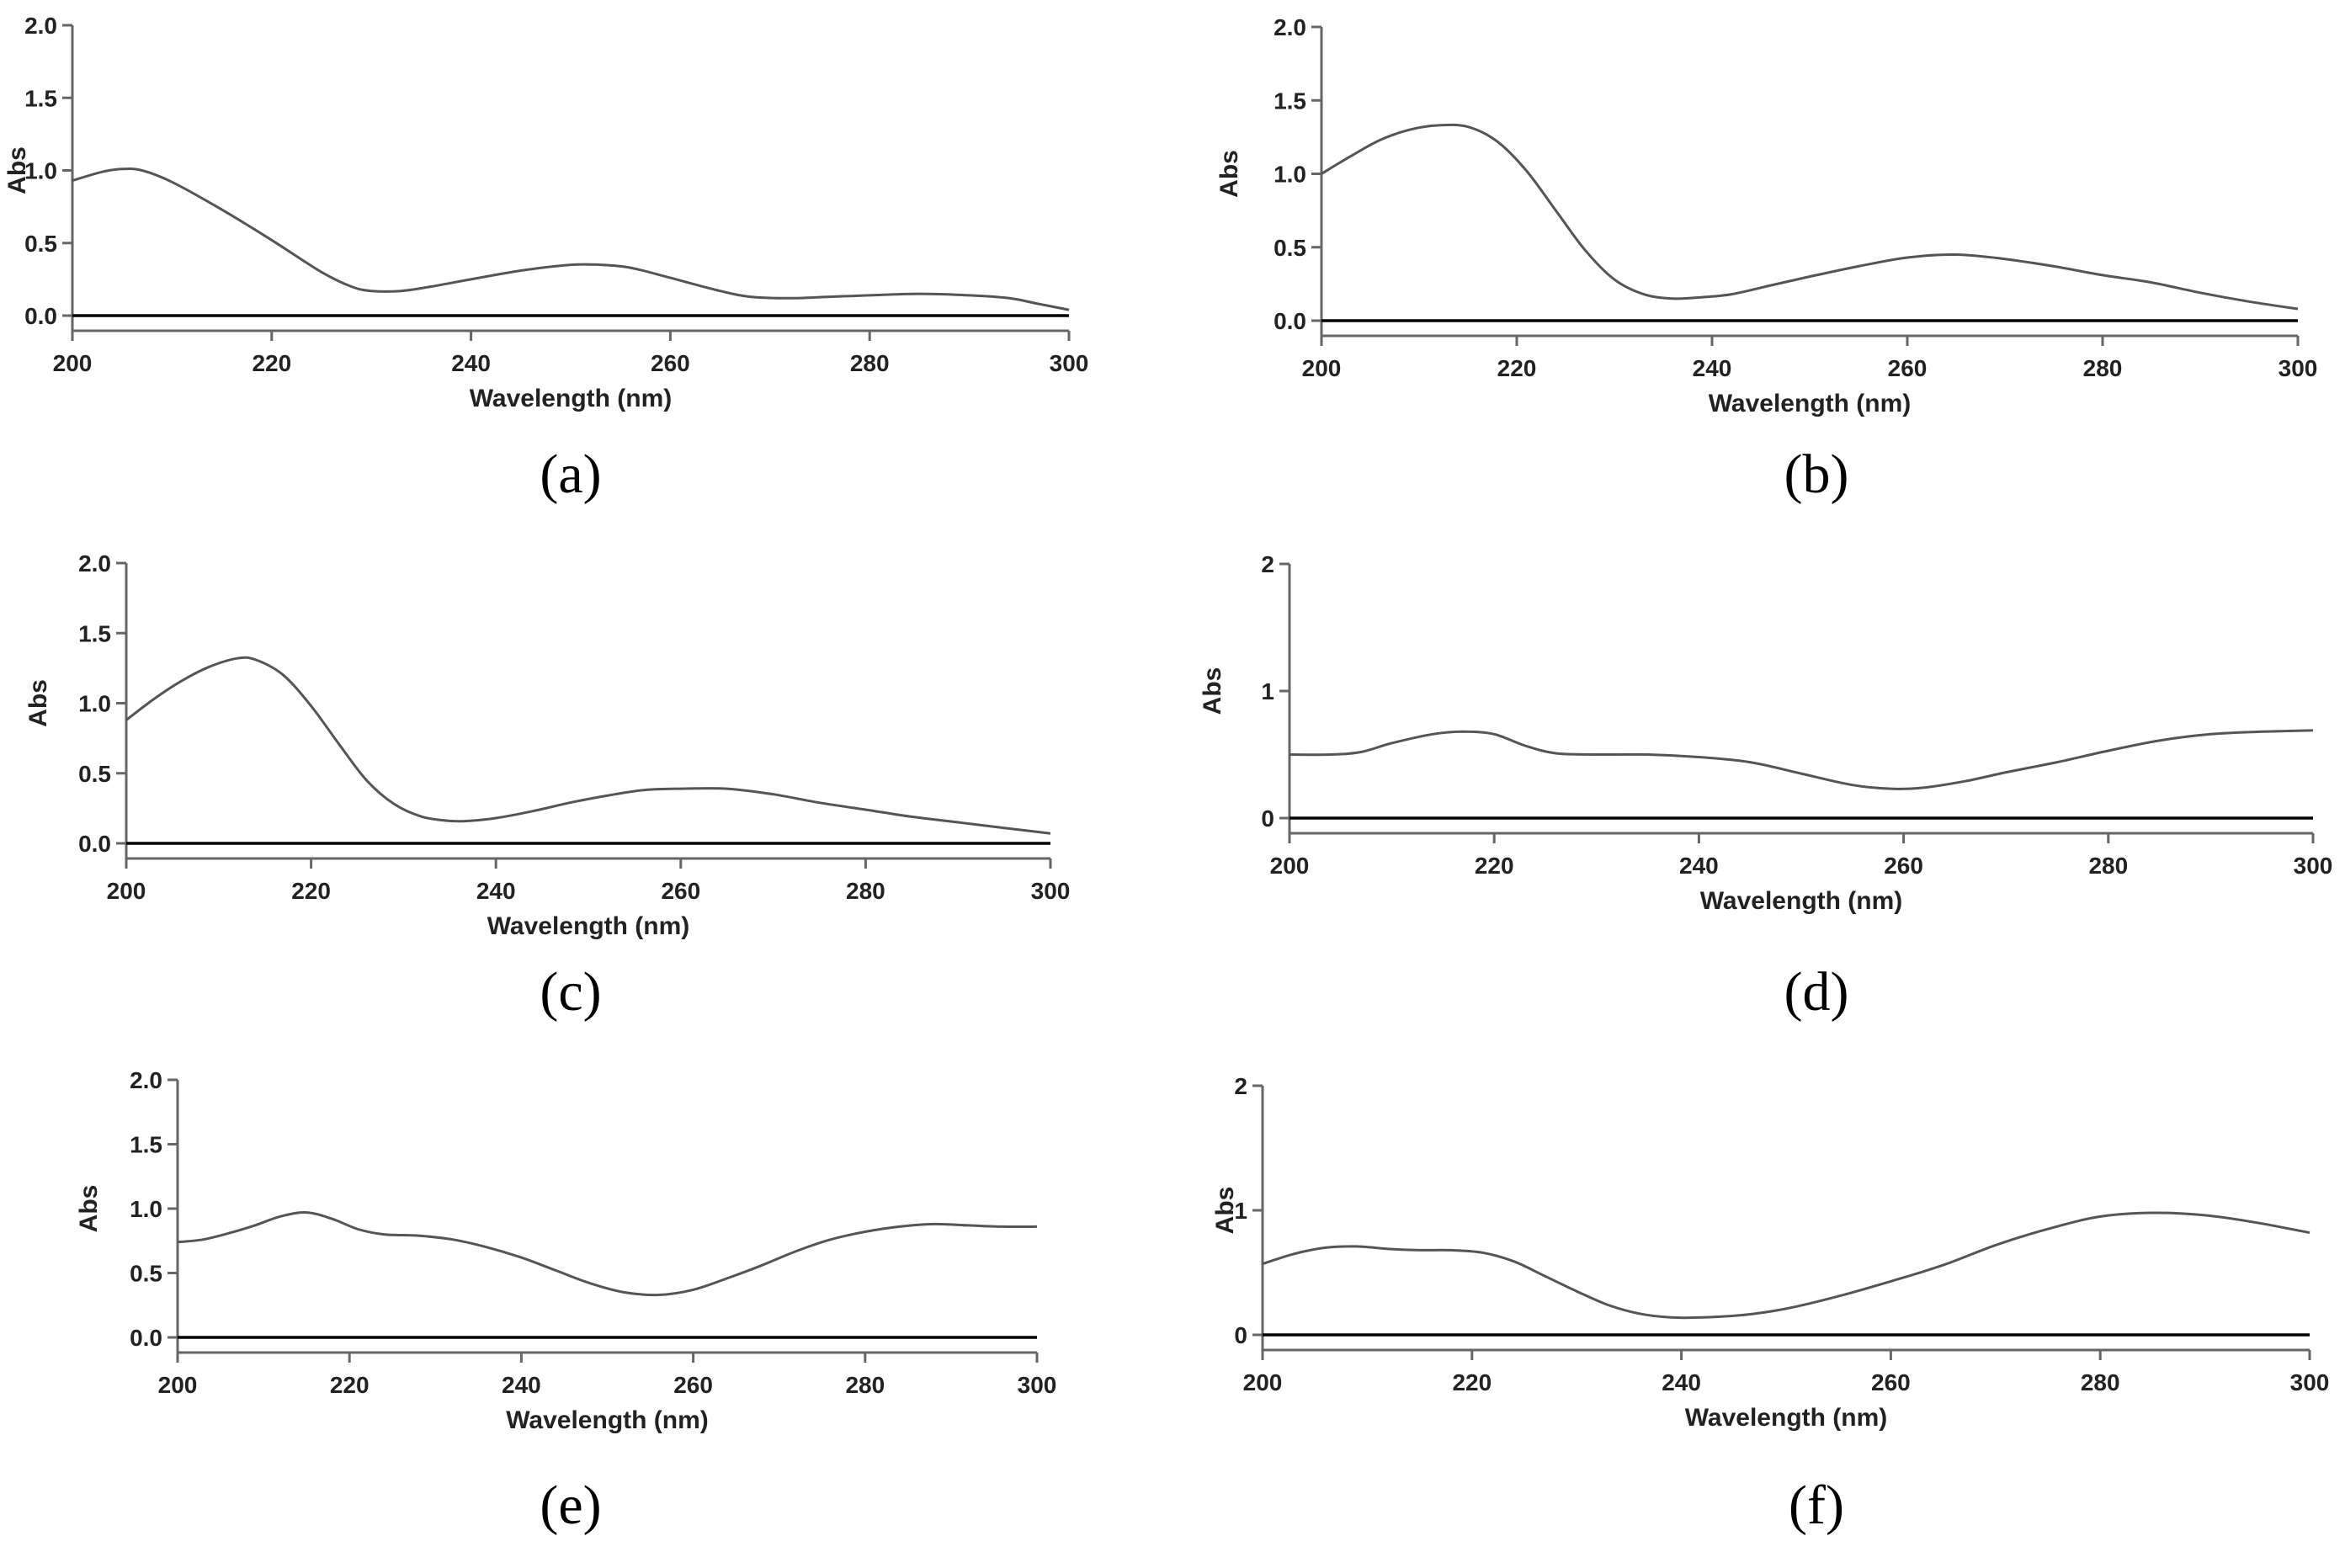  What do you see at coordinates (570, 992) in the screenshot?
I see `panel-label: (c)` at bounding box center [570, 992].